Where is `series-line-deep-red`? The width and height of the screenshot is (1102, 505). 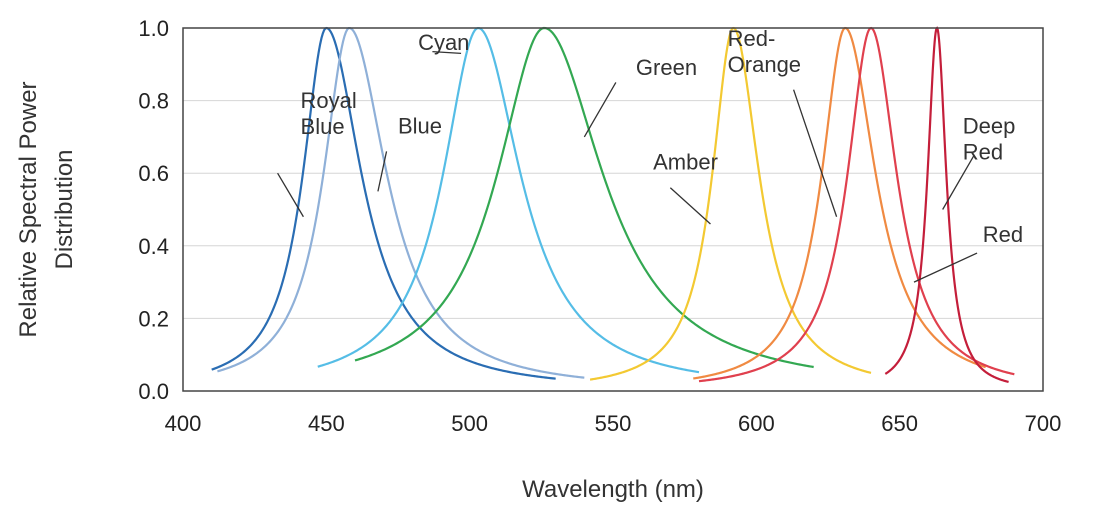 series-line-deep-red is located at coordinates (946, 205).